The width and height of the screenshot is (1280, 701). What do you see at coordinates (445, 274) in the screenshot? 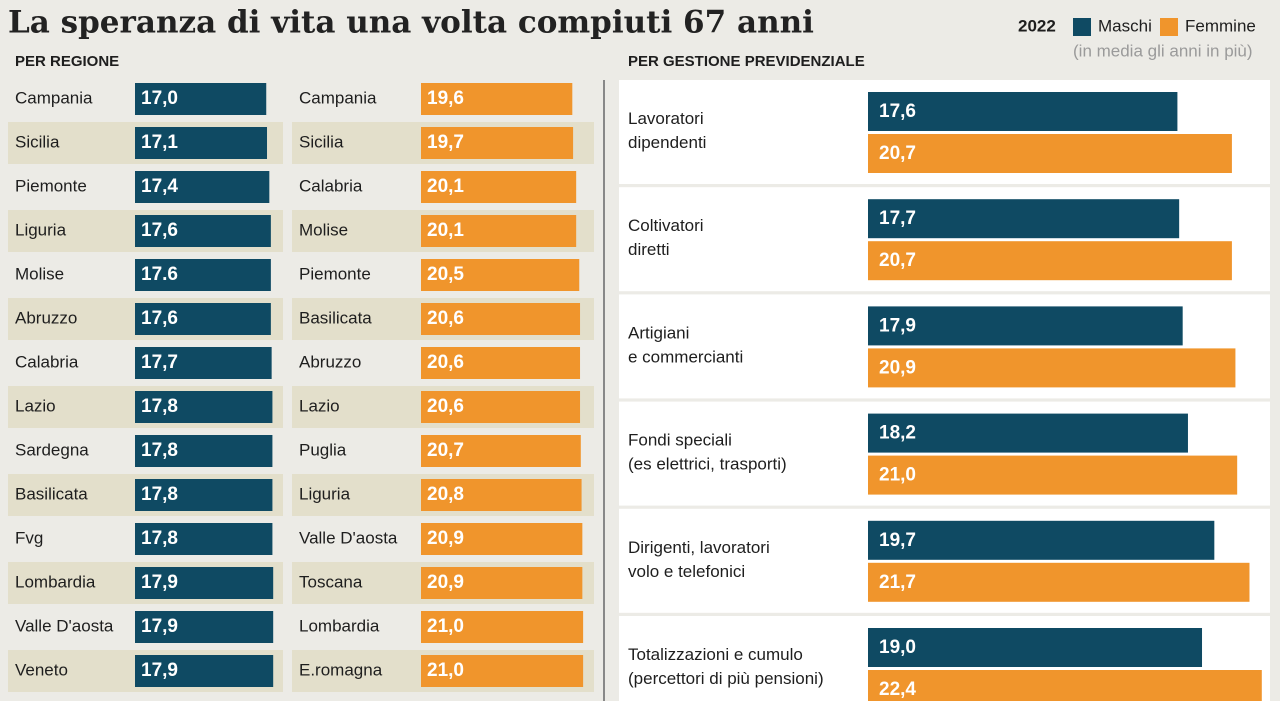
I see `value-label: 20,5` at bounding box center [445, 274].